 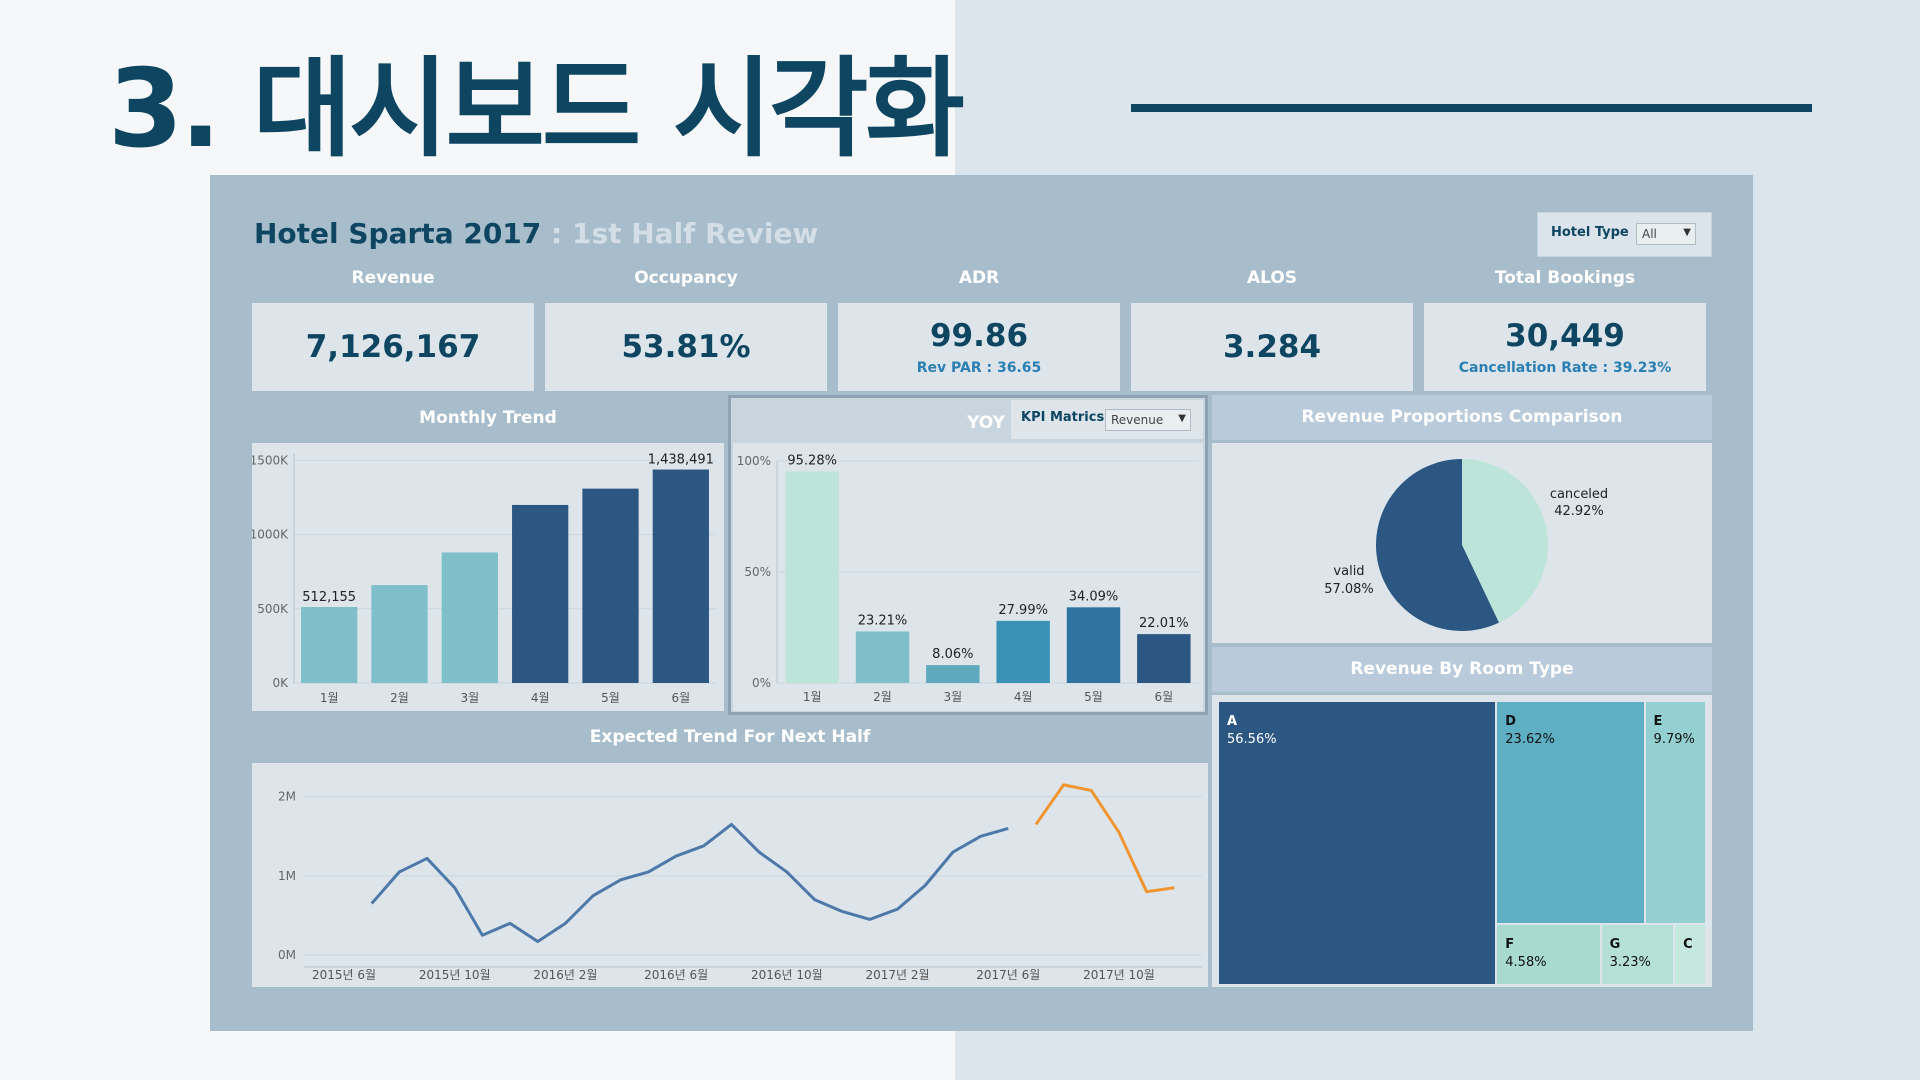 What do you see at coordinates (730, 737) in the screenshot?
I see `expected-trend-title: Expected Trend For Next Half` at bounding box center [730, 737].